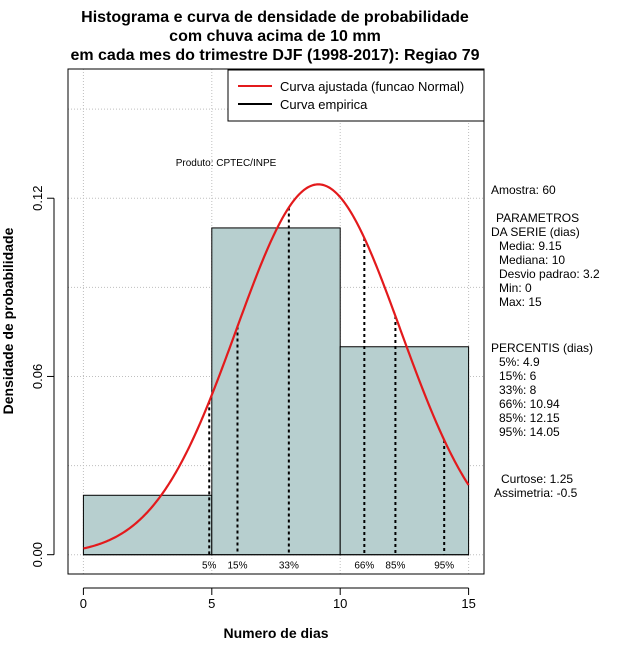 Image resolution: width=640 pixels, height=660 pixels. I want to click on param-min: Min: 0, so click(515, 288).